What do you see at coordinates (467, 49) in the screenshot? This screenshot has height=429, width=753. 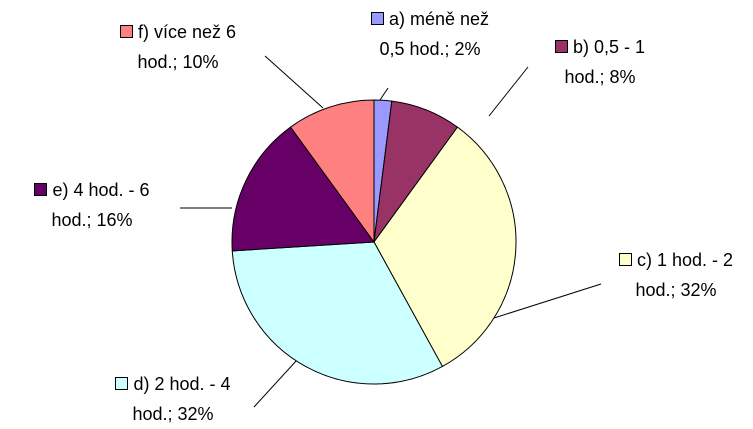 I see `value-label: 2%` at bounding box center [467, 49].